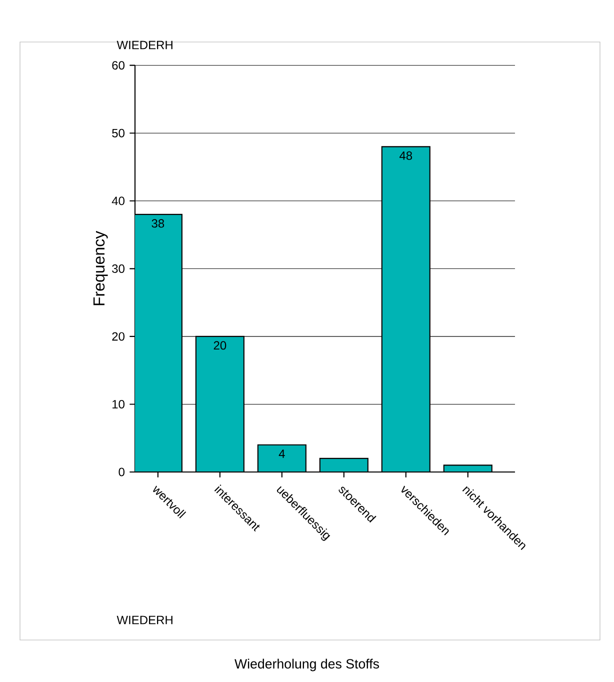 The image size is (614, 682). I want to click on y-tick-label: 50, so click(118, 133).